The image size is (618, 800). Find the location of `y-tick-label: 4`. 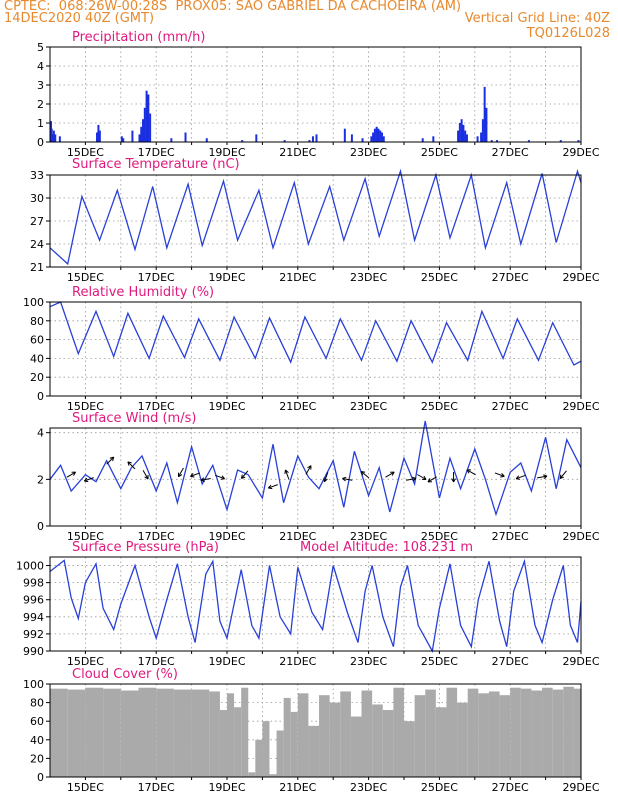

y-tick-label: 4 is located at coordinates (40, 433).